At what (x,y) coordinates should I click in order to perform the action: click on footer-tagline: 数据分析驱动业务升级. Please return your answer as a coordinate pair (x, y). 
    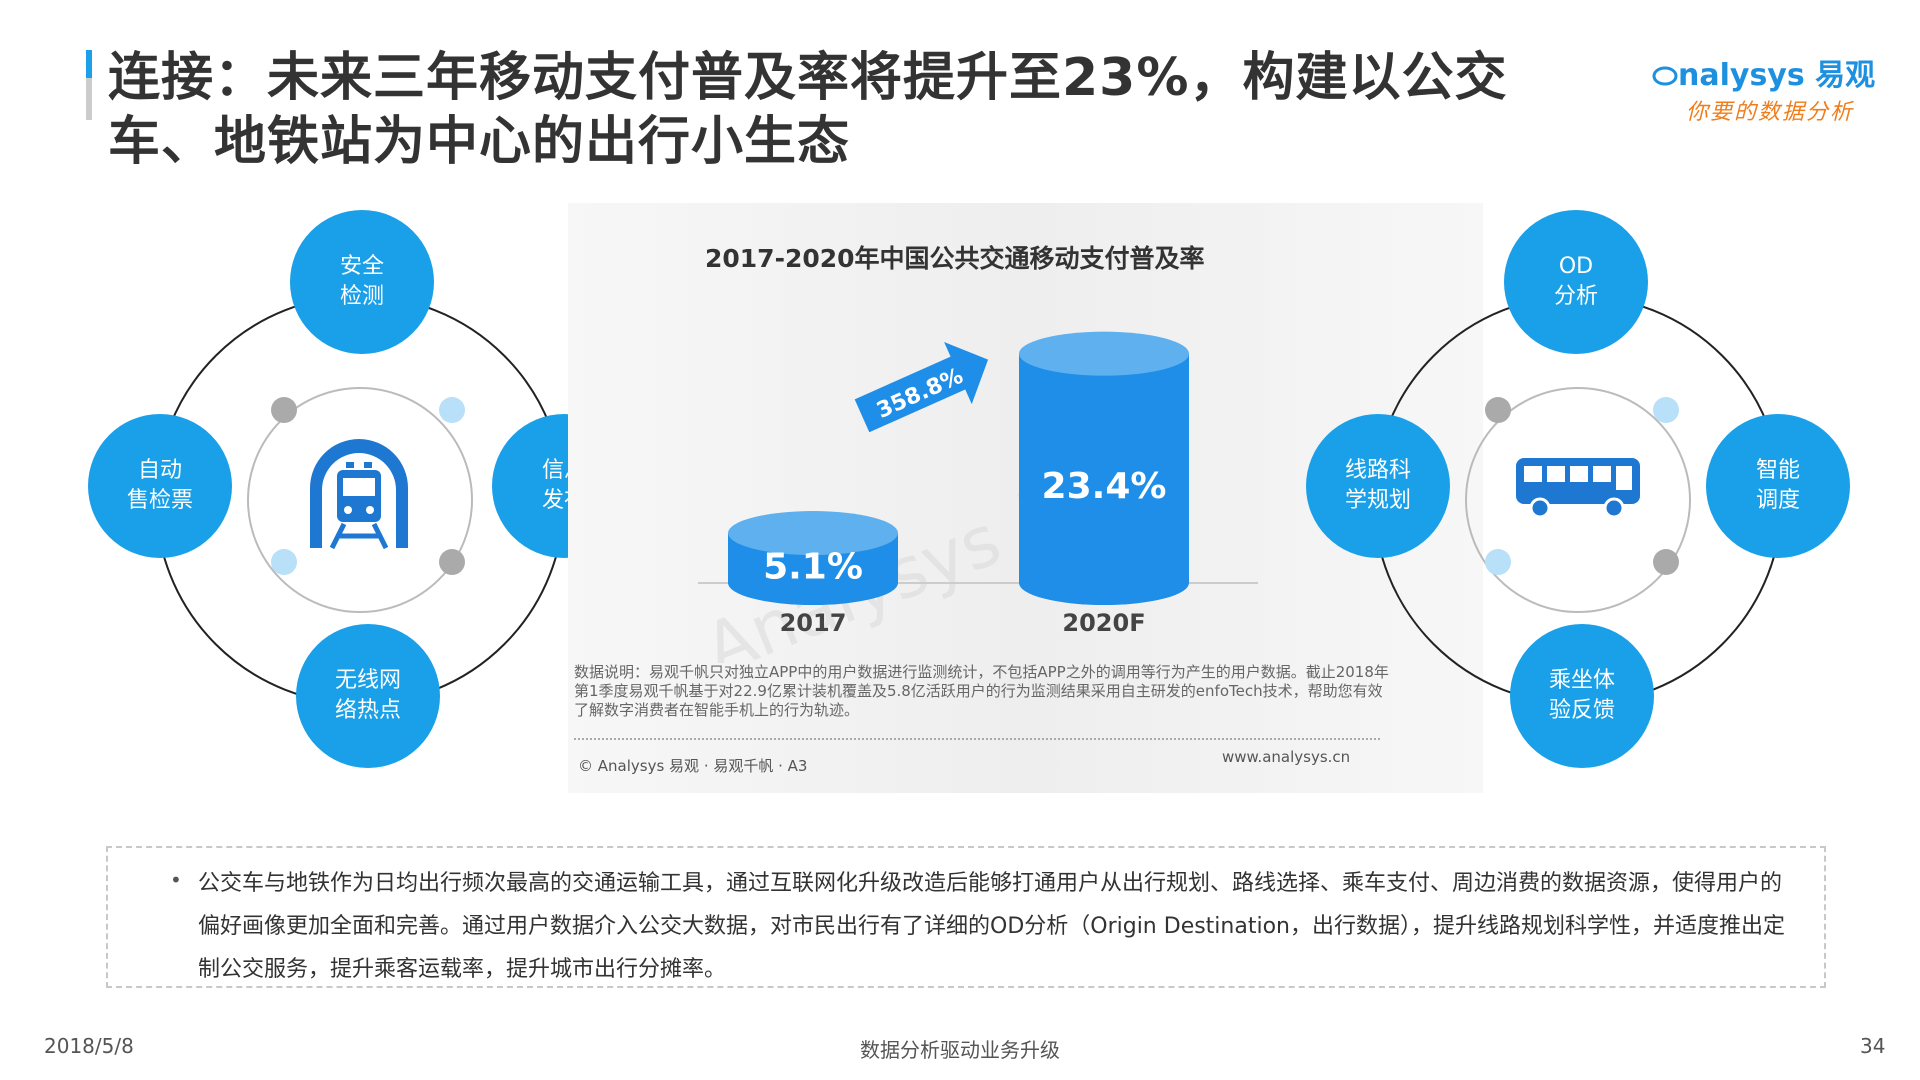
    Looking at the image, I should click on (960, 1050).